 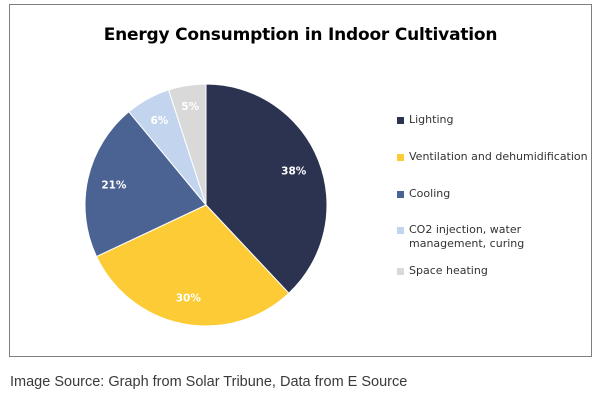 What do you see at coordinates (294, 171) in the screenshot?
I see `slice-value-label: 38%` at bounding box center [294, 171].